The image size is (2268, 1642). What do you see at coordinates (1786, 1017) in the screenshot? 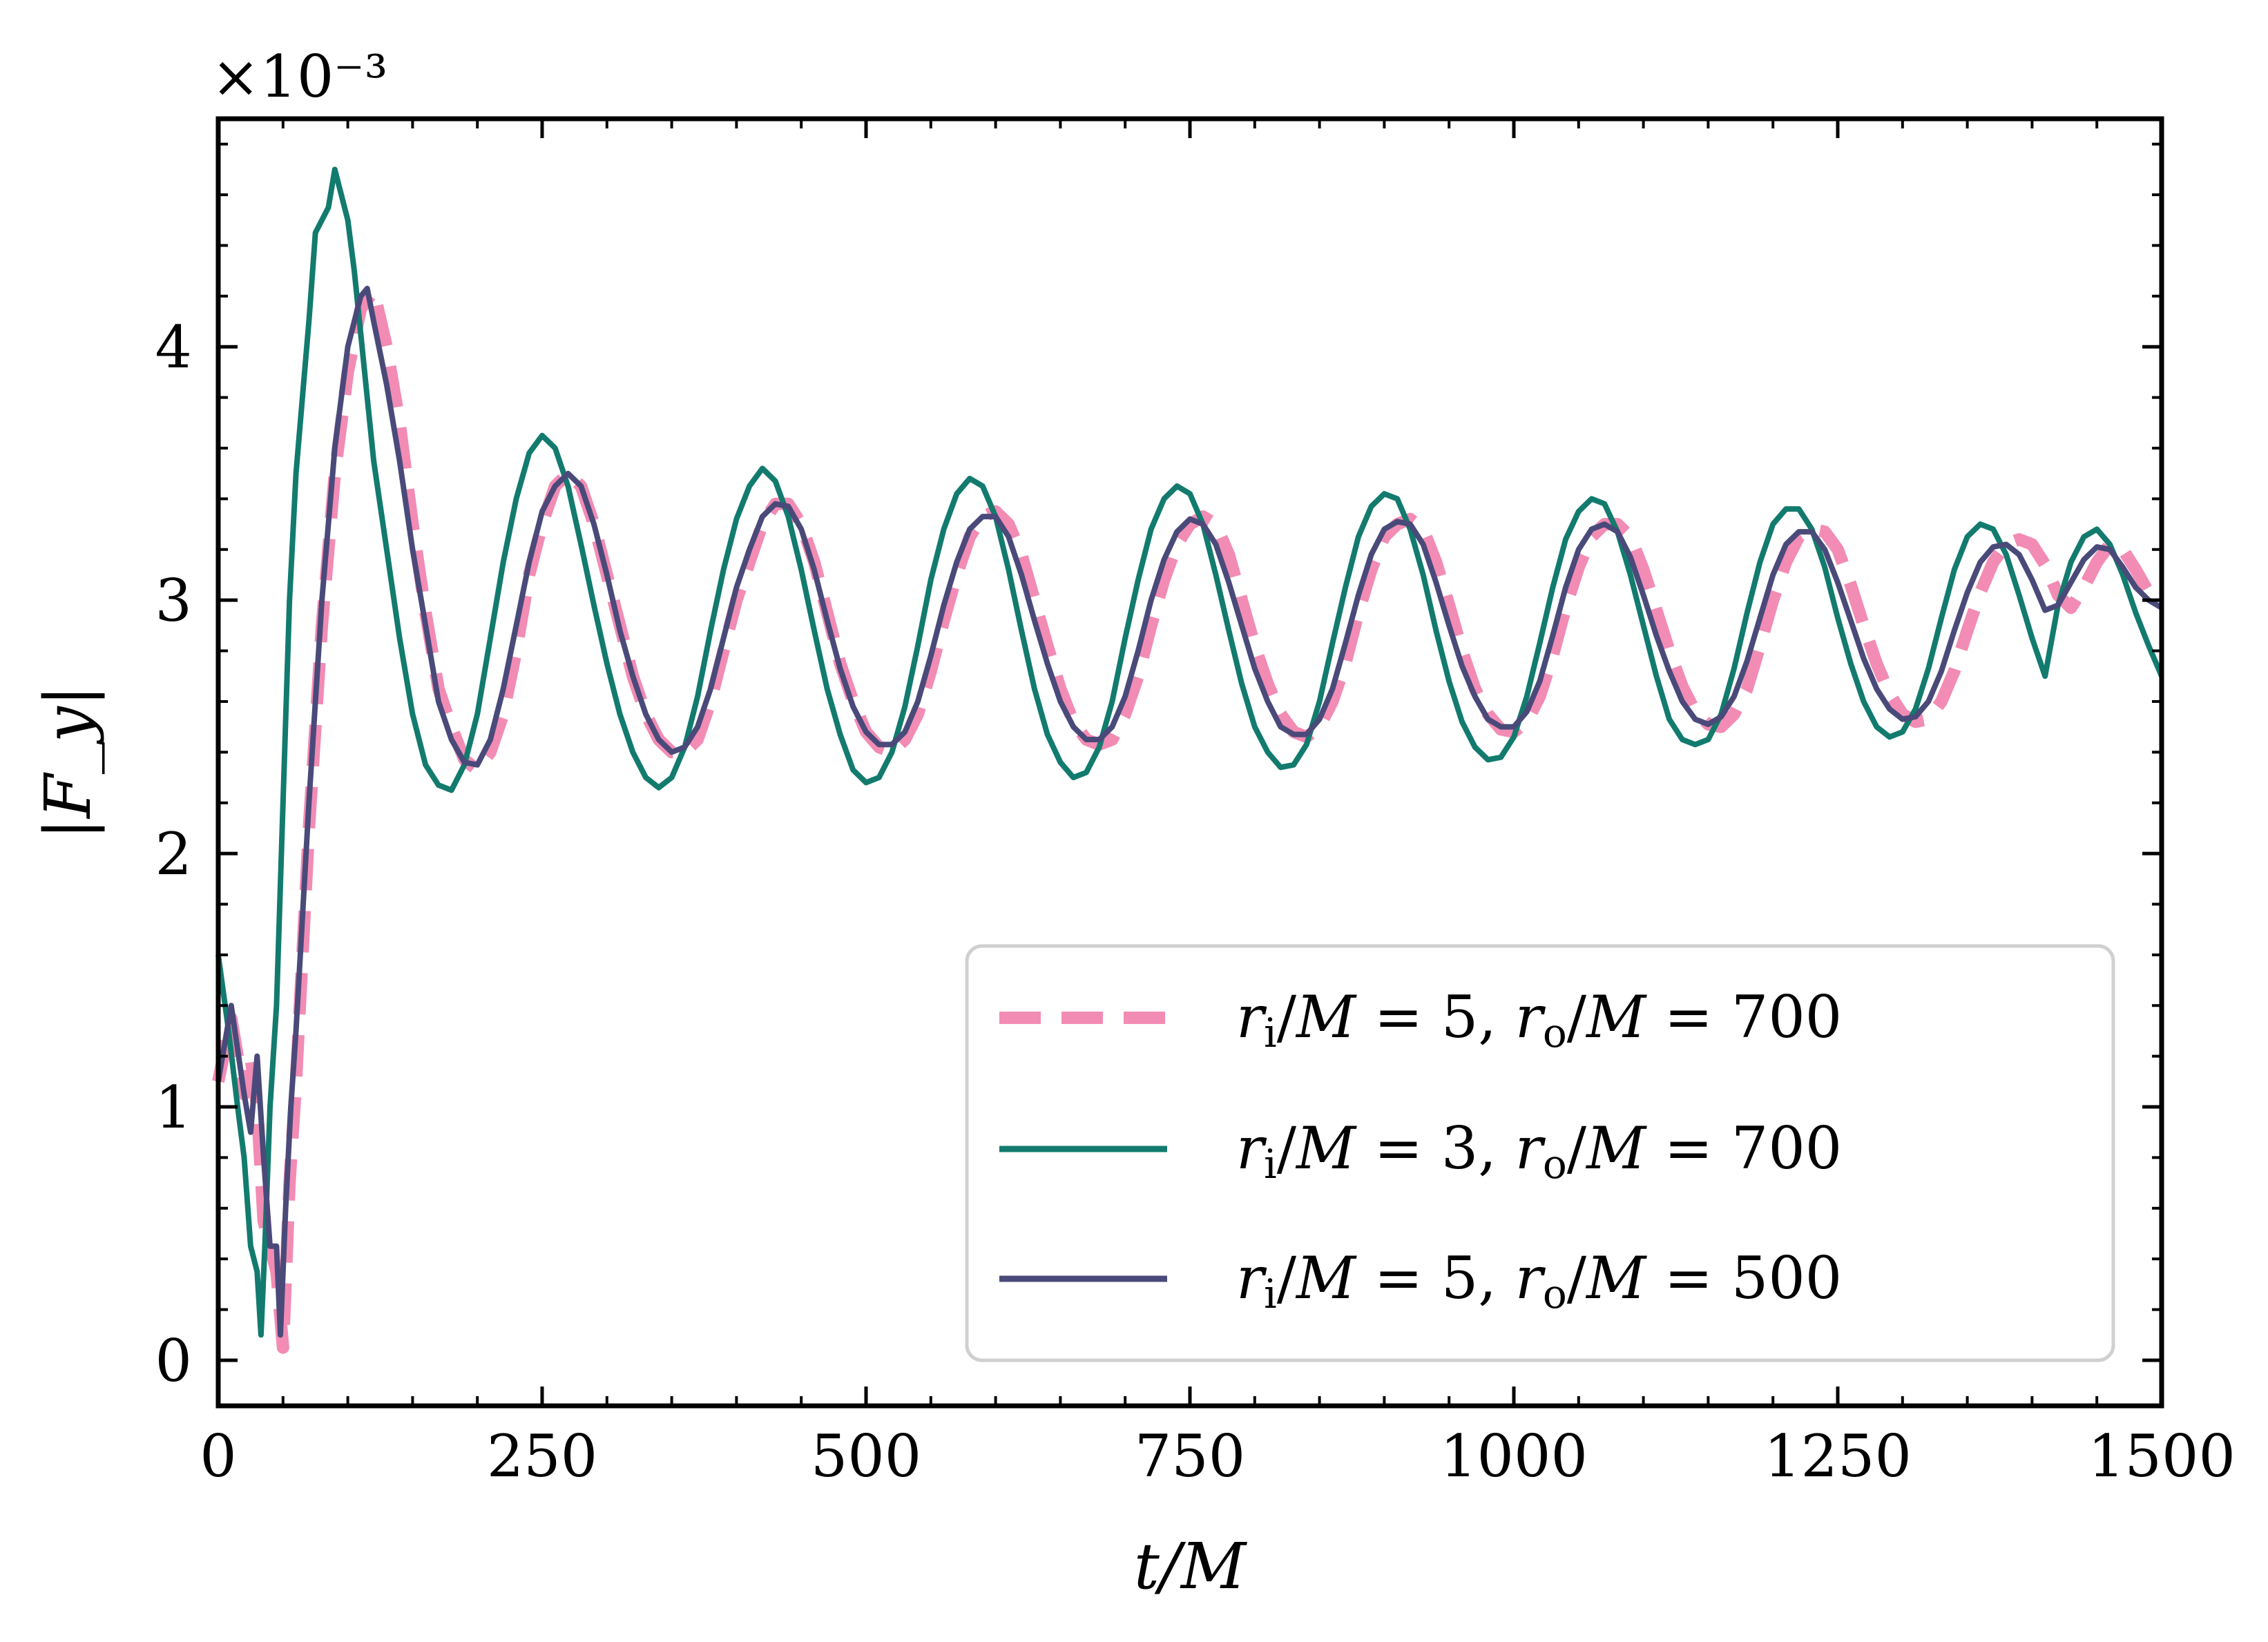
I see `legend-1-ro: 700` at bounding box center [1786, 1017].